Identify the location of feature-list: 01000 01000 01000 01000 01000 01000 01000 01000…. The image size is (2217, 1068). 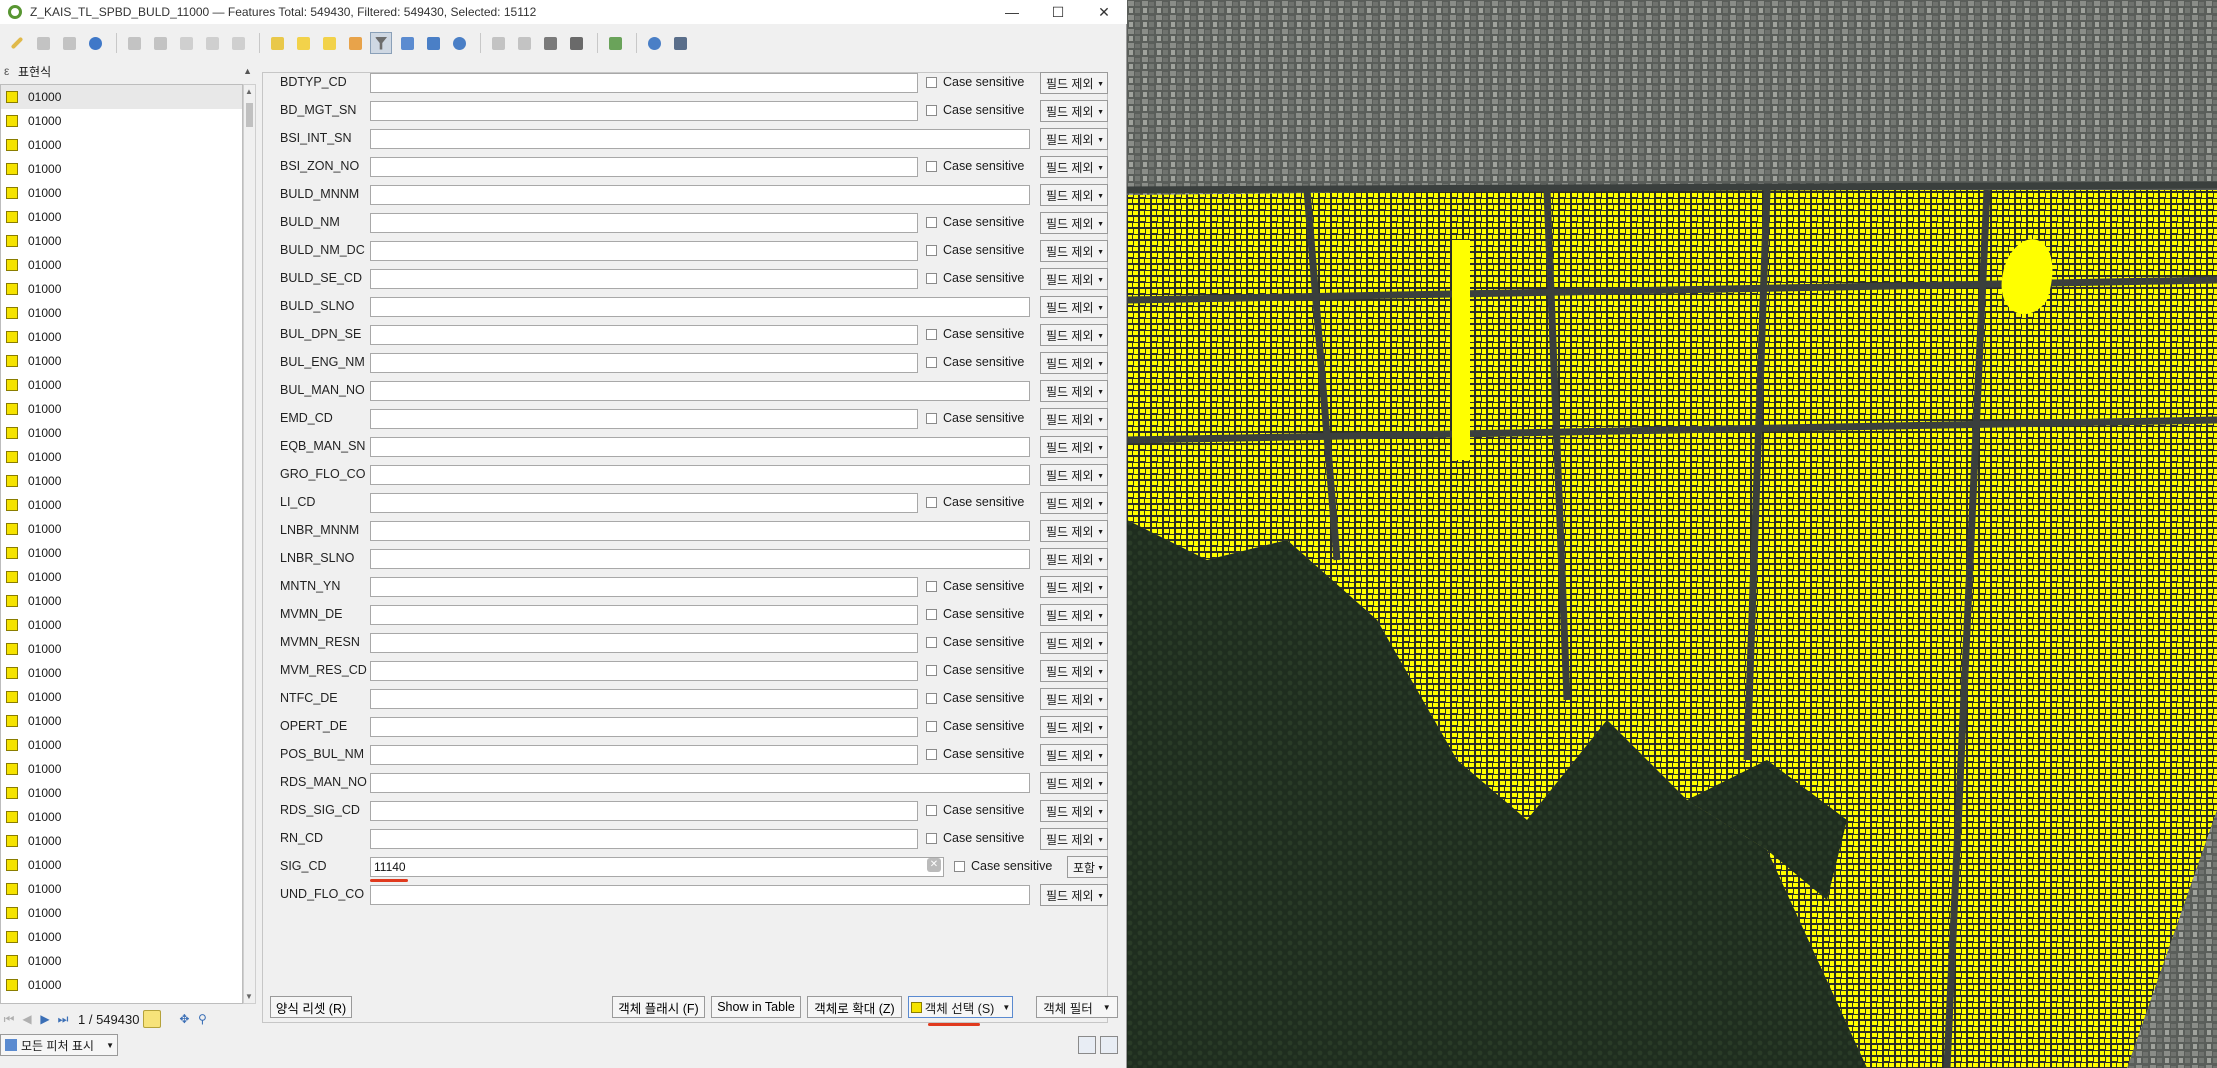
(121, 544).